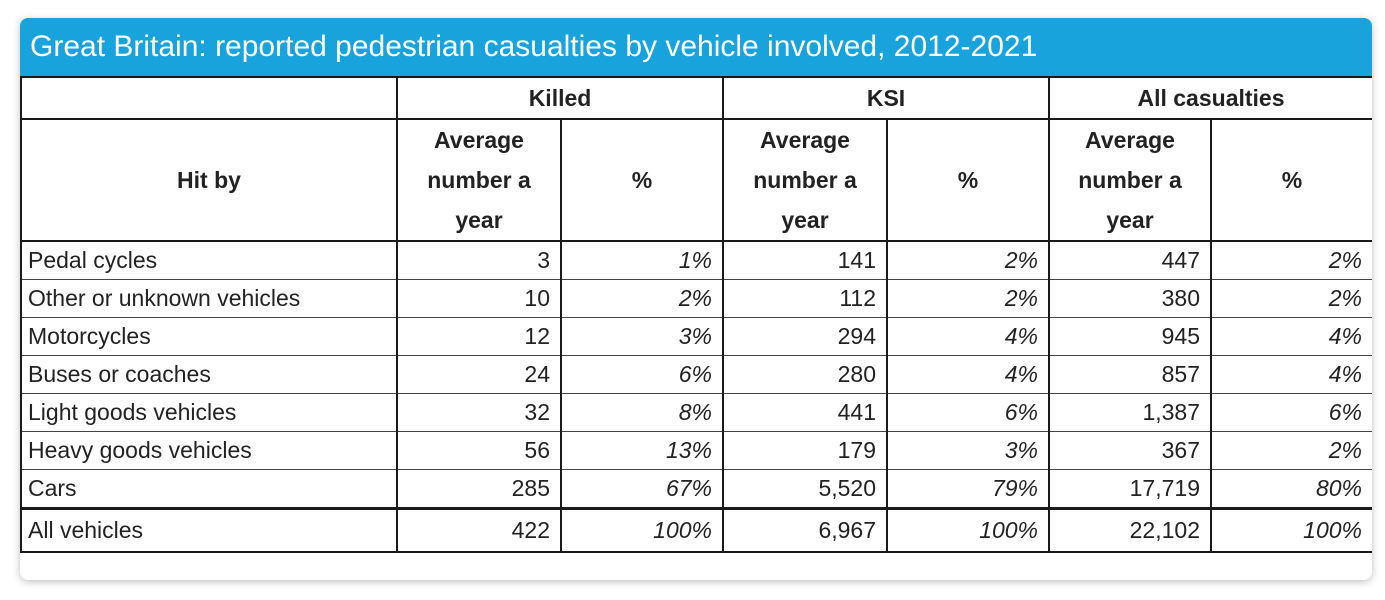 The image size is (1385, 600). What do you see at coordinates (1291, 489) in the screenshot?
I see `all-pct-cell: 80%` at bounding box center [1291, 489].